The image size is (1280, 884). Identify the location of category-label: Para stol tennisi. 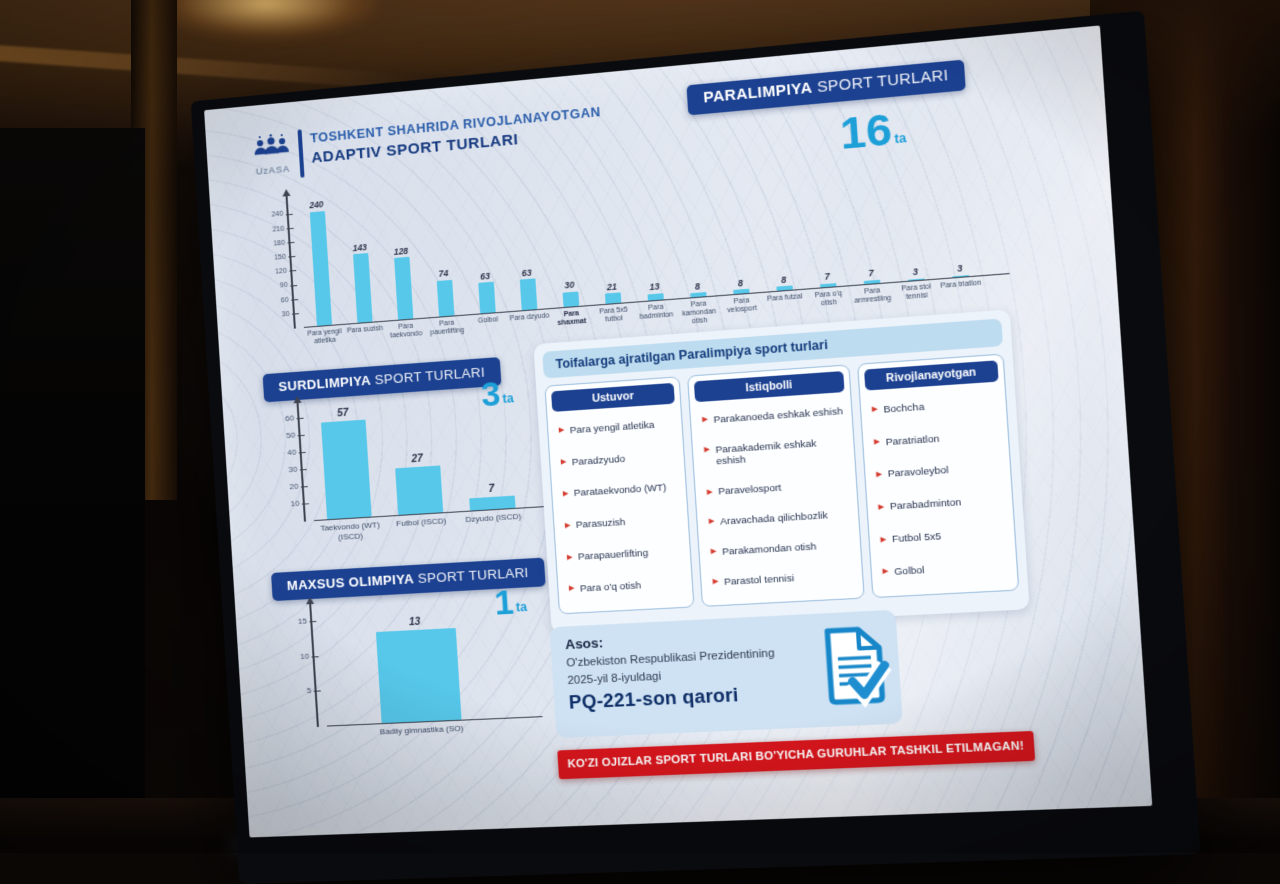
(916, 292).